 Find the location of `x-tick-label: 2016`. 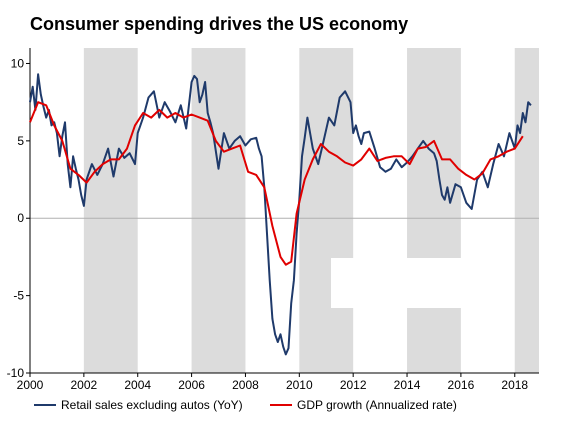

x-tick-label: 2016 is located at coordinates (461, 385).